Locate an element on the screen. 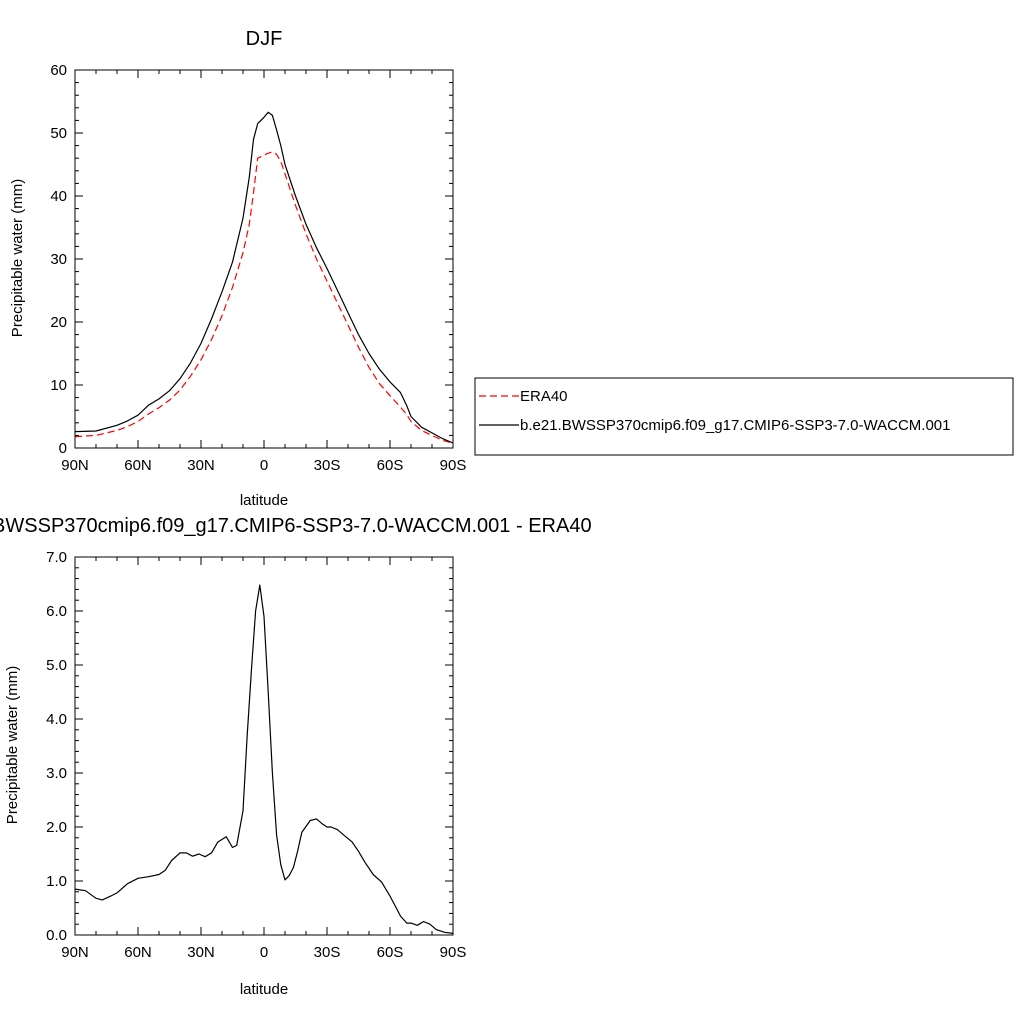 This screenshot has height=1024, width=1024. top-panel-x-tick-label: 90N is located at coordinates (75, 465).